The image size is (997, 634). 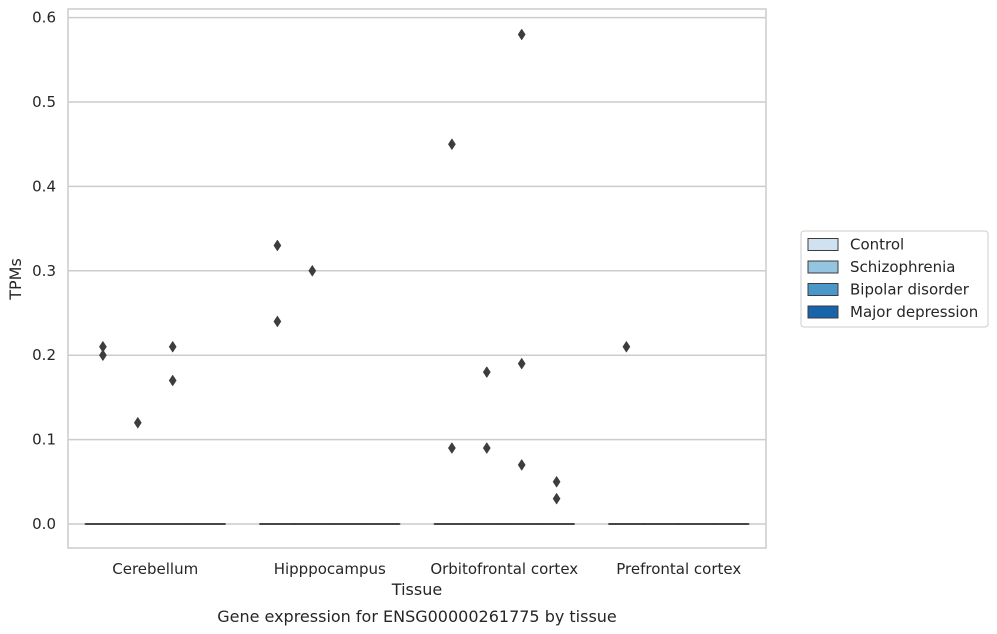 I want to click on x-tick-label: Cerebellum, so click(x=155, y=569).